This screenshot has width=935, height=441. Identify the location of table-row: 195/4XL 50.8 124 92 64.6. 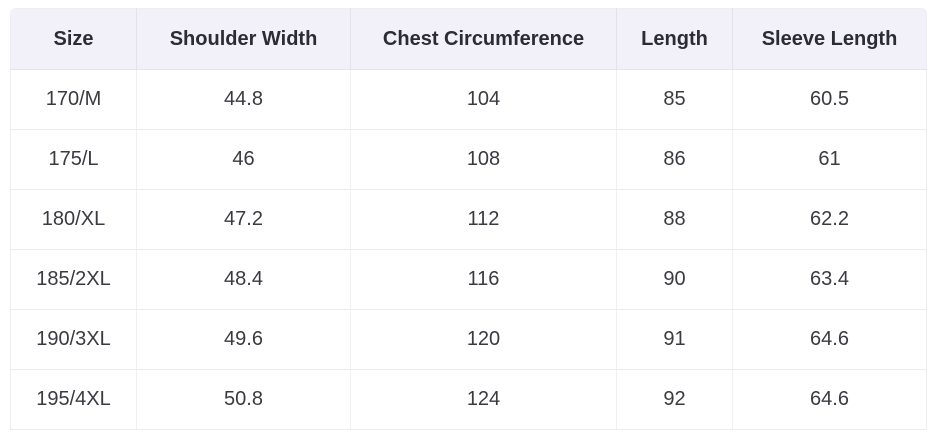
(468, 400).